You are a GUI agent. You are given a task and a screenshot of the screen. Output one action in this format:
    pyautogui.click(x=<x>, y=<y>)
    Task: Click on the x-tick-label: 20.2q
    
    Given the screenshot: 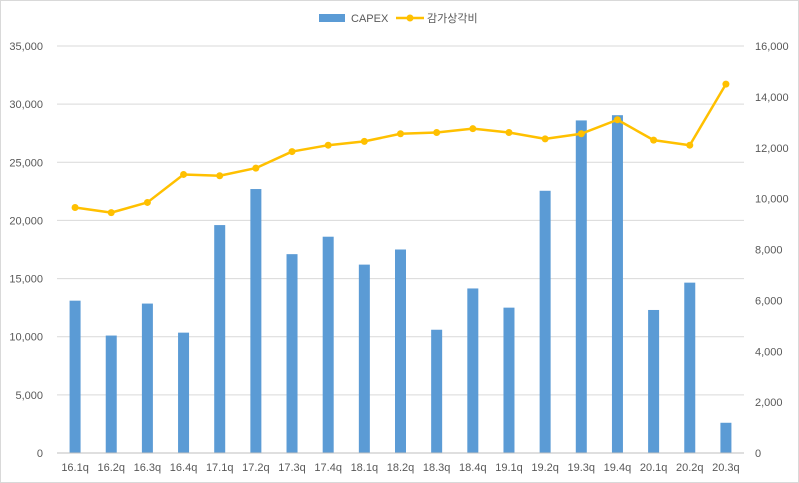 What is the action you would take?
    pyautogui.click(x=690, y=468)
    